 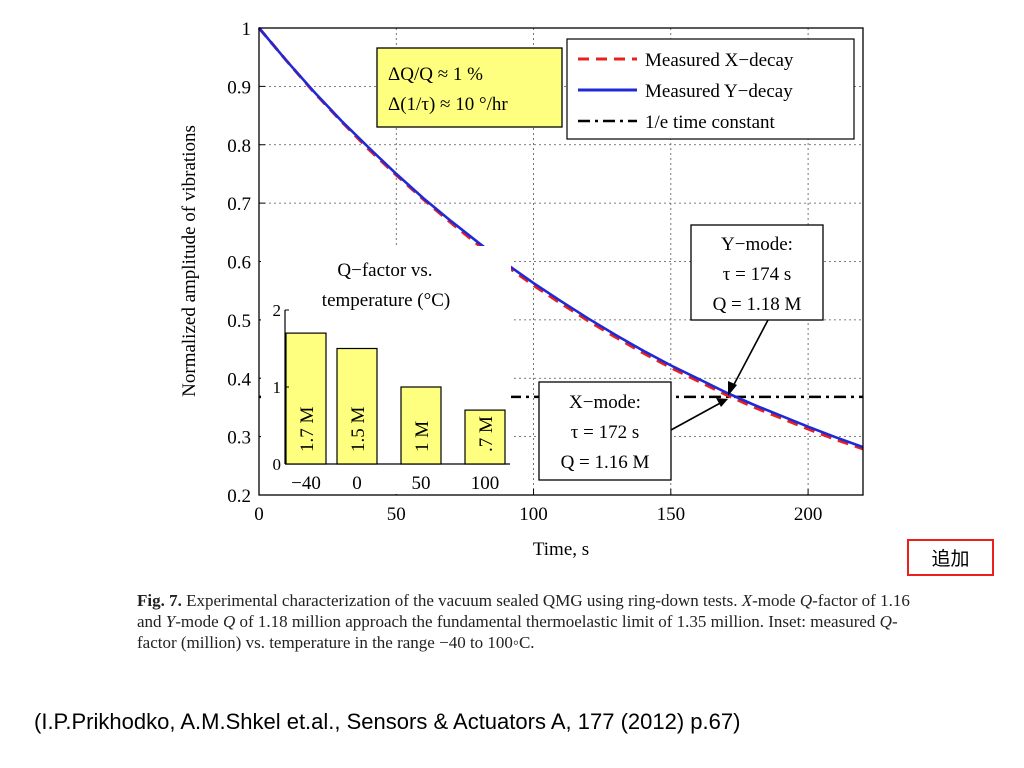 I want to click on inset-bar-label: 1.5 M, so click(x=358, y=430).